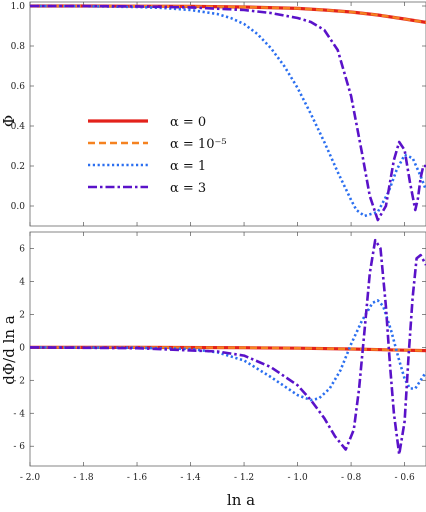 The image size is (426, 512). I want to click on bottom-x-tick-label: - 2.0, so click(30, 478).